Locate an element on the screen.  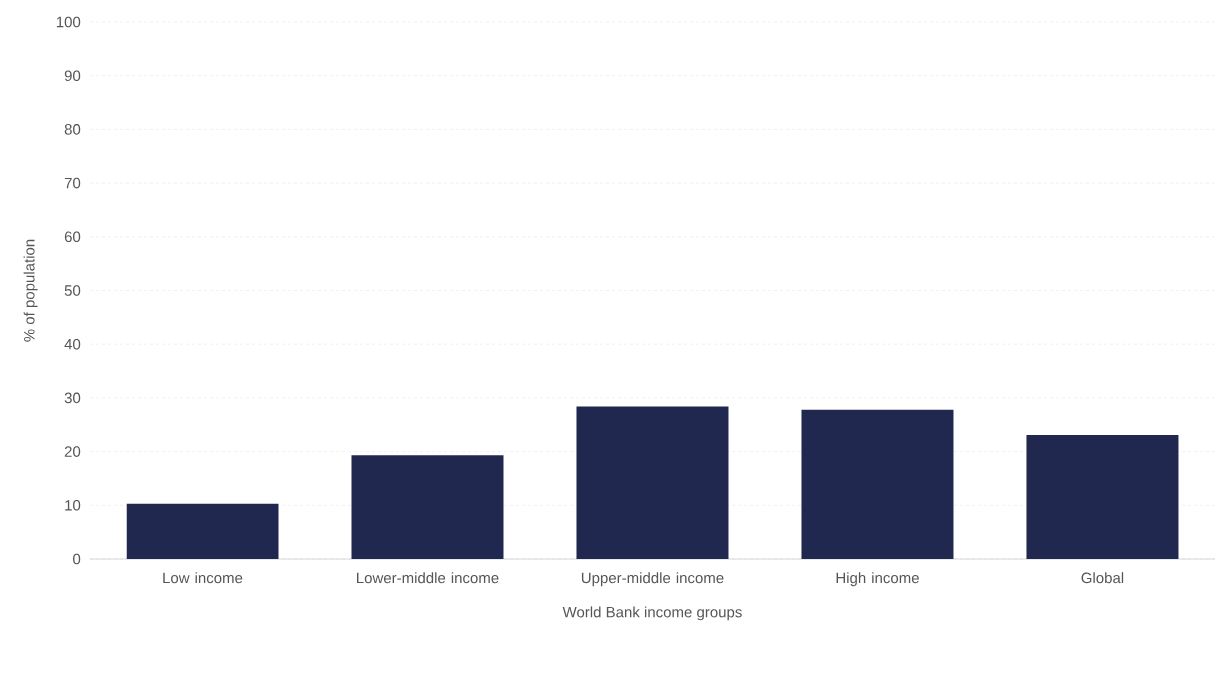
x-tick-label: Upper-middle income is located at coordinates (652, 579).